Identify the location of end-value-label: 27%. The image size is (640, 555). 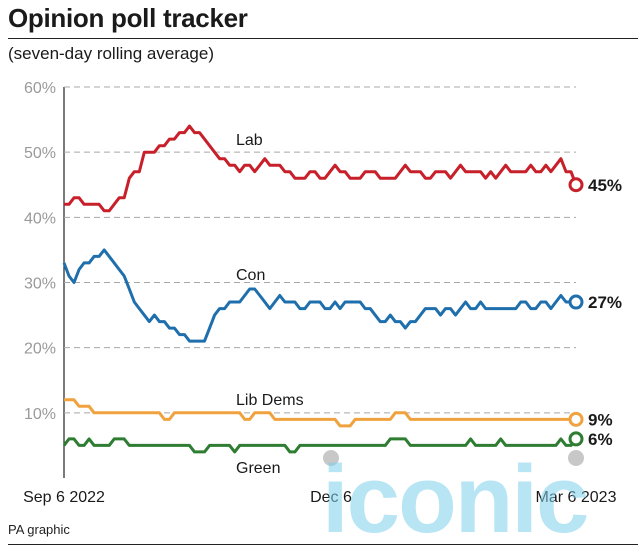
(605, 302).